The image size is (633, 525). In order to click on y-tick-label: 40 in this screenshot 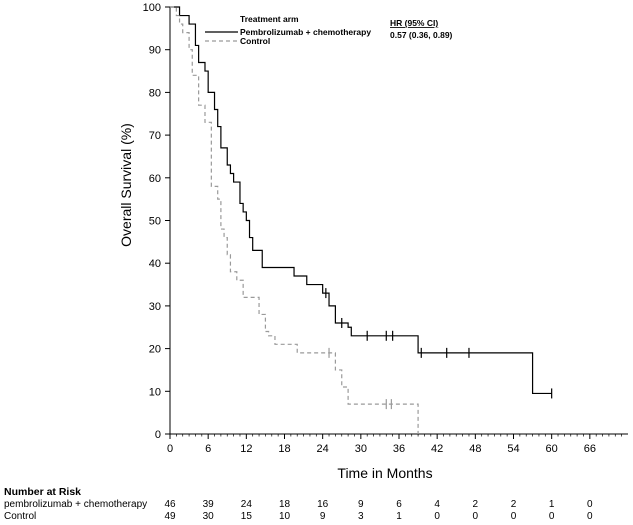, I will do `click(155, 264)`.